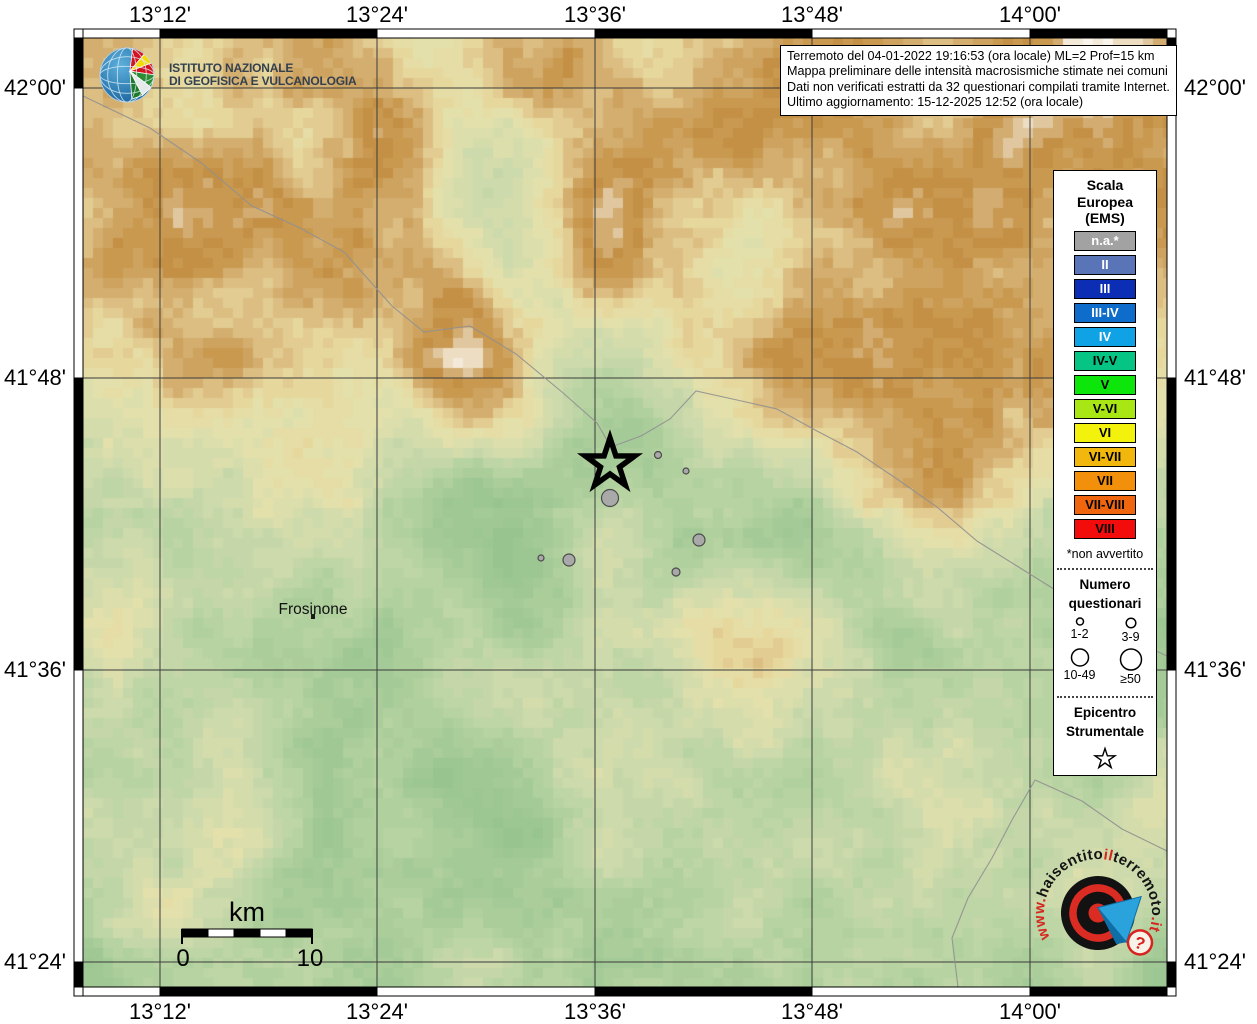 This screenshot has height=1024, width=1257. Describe the element at coordinates (1105, 603) in the screenshot. I see `questionnaire-title-line: questionari` at that location.